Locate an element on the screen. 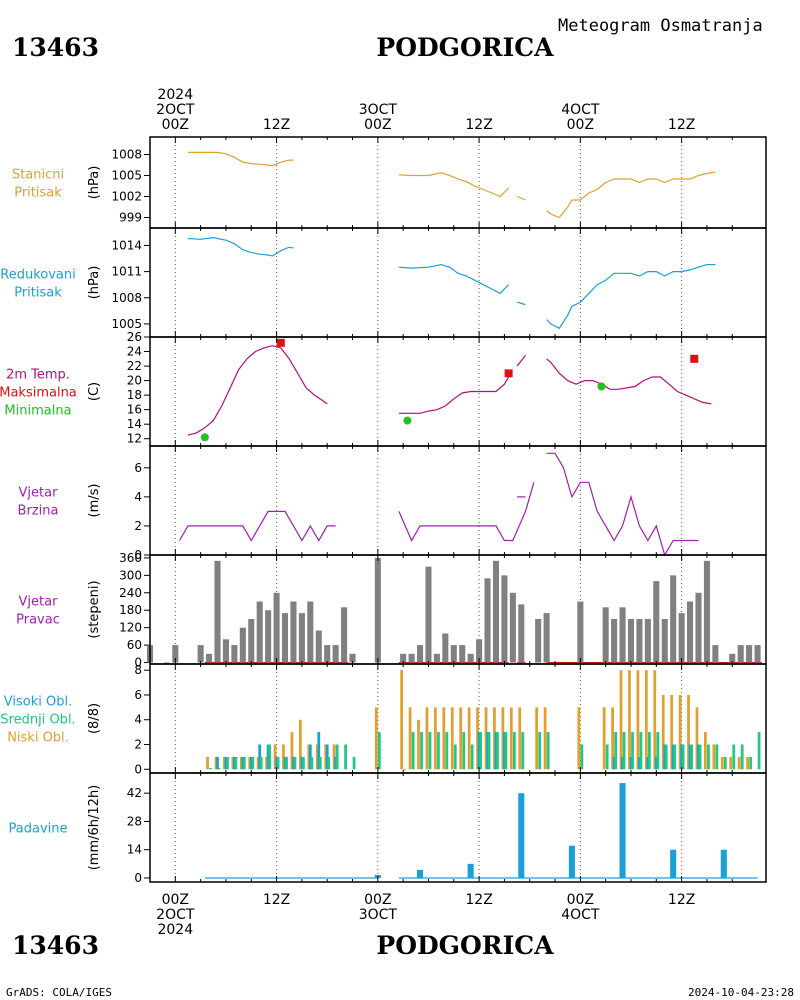 This screenshot has width=800, height=1000. panel-label: Srednji Obl. is located at coordinates (37, 720).